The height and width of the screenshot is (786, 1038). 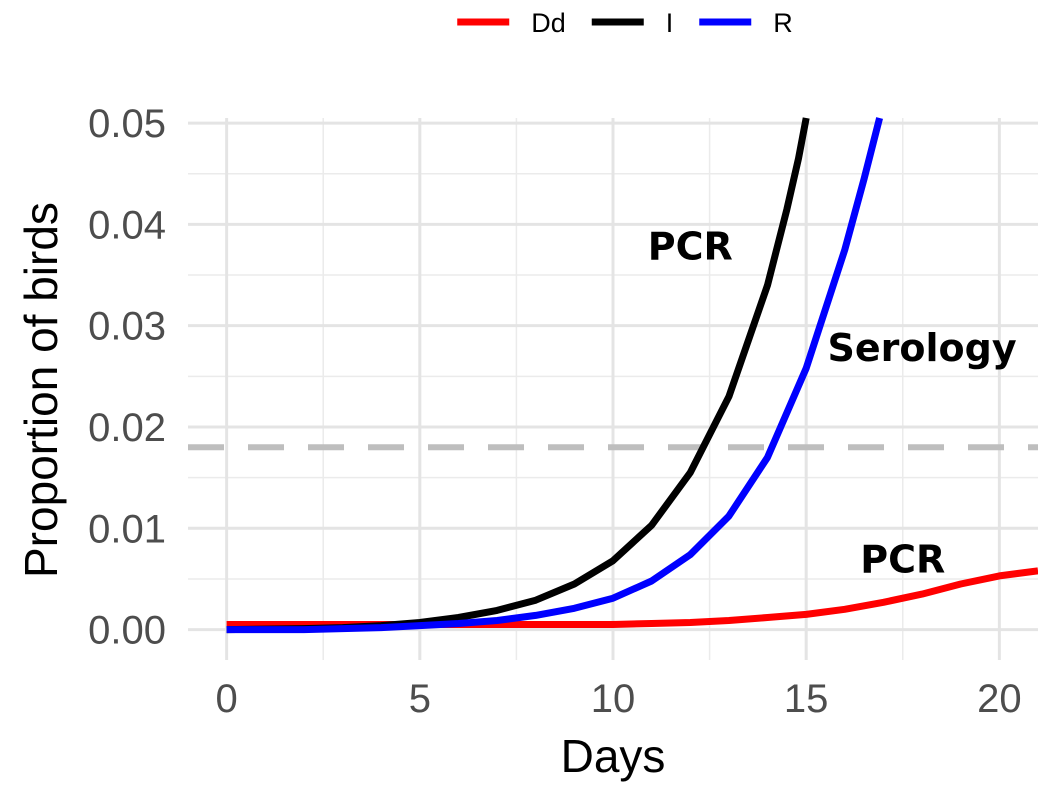 I want to click on y-tick-label: 0.00, so click(x=127, y=631).